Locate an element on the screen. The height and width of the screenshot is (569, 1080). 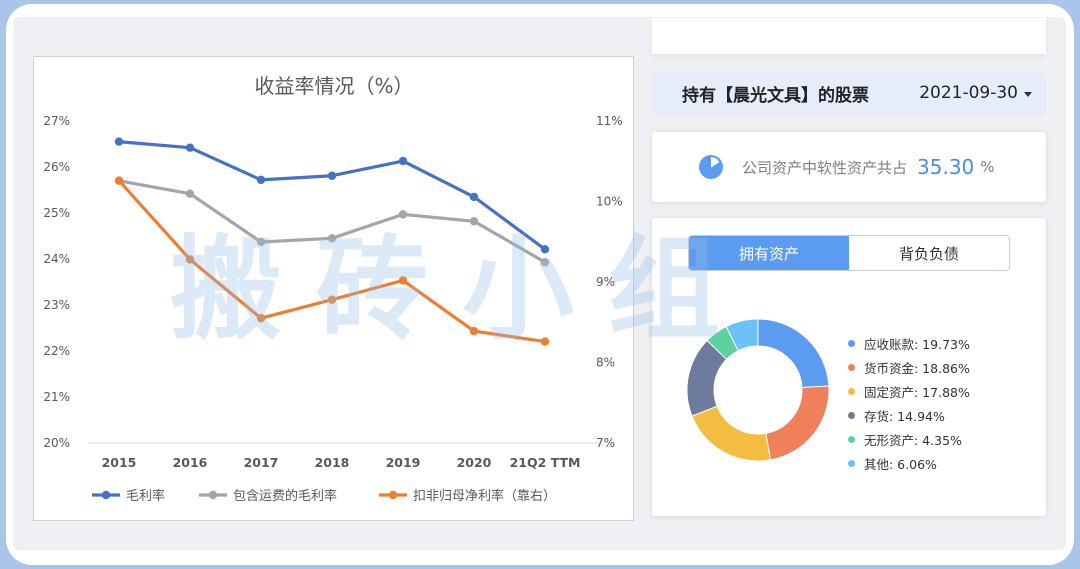
y-left-tick-label: 24% is located at coordinates (56, 259).